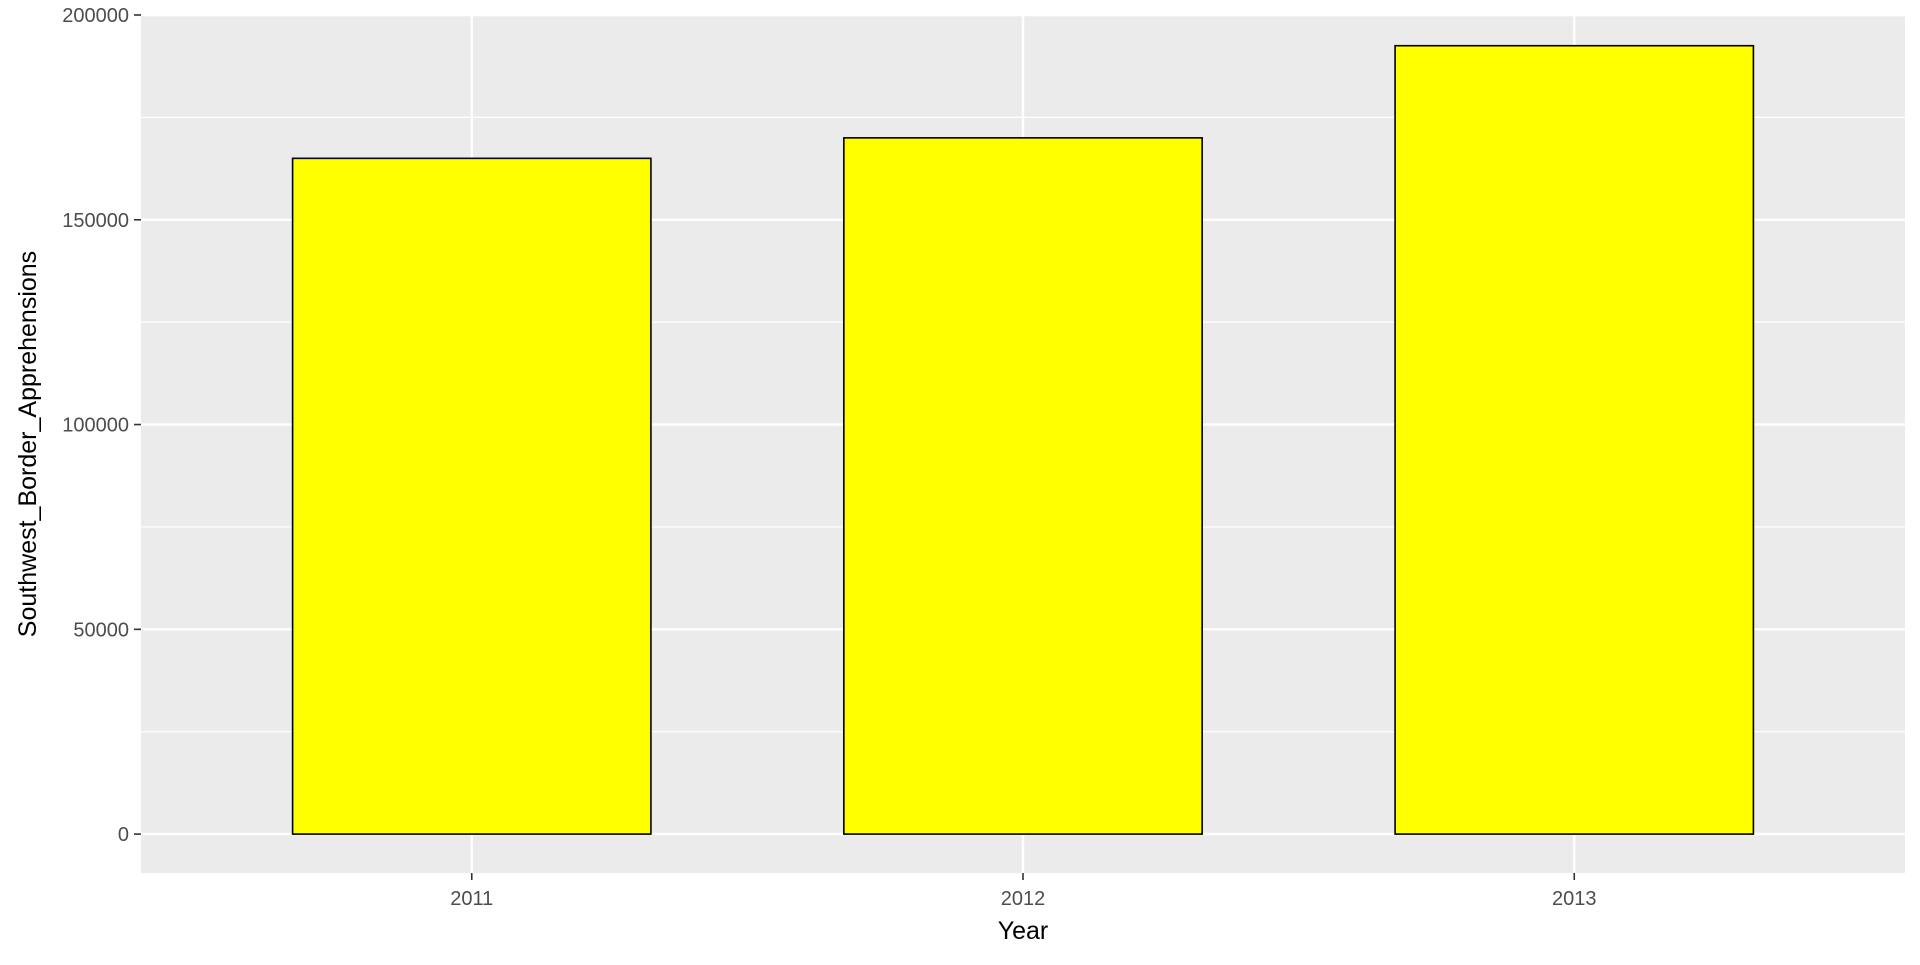  What do you see at coordinates (101, 630) in the screenshot?
I see `y-tick-label: 50000` at bounding box center [101, 630].